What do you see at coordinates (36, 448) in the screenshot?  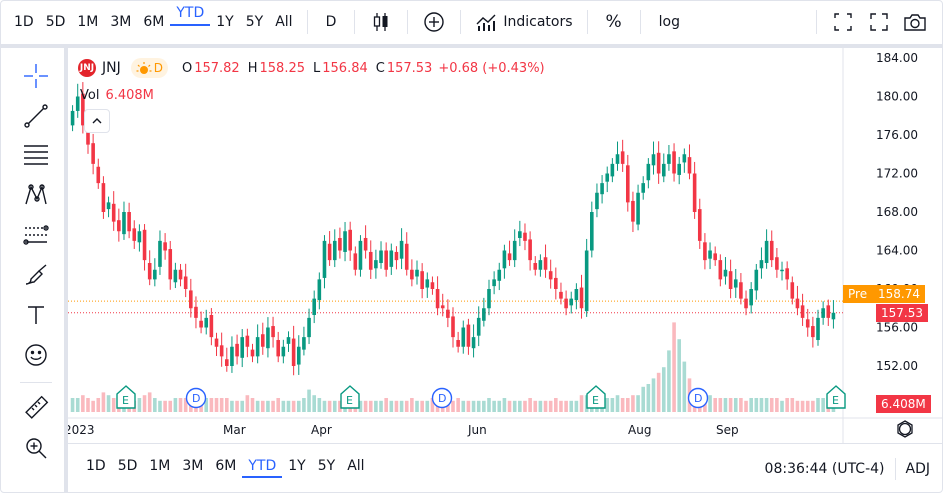 I see `zoom-in-icon` at bounding box center [36, 448].